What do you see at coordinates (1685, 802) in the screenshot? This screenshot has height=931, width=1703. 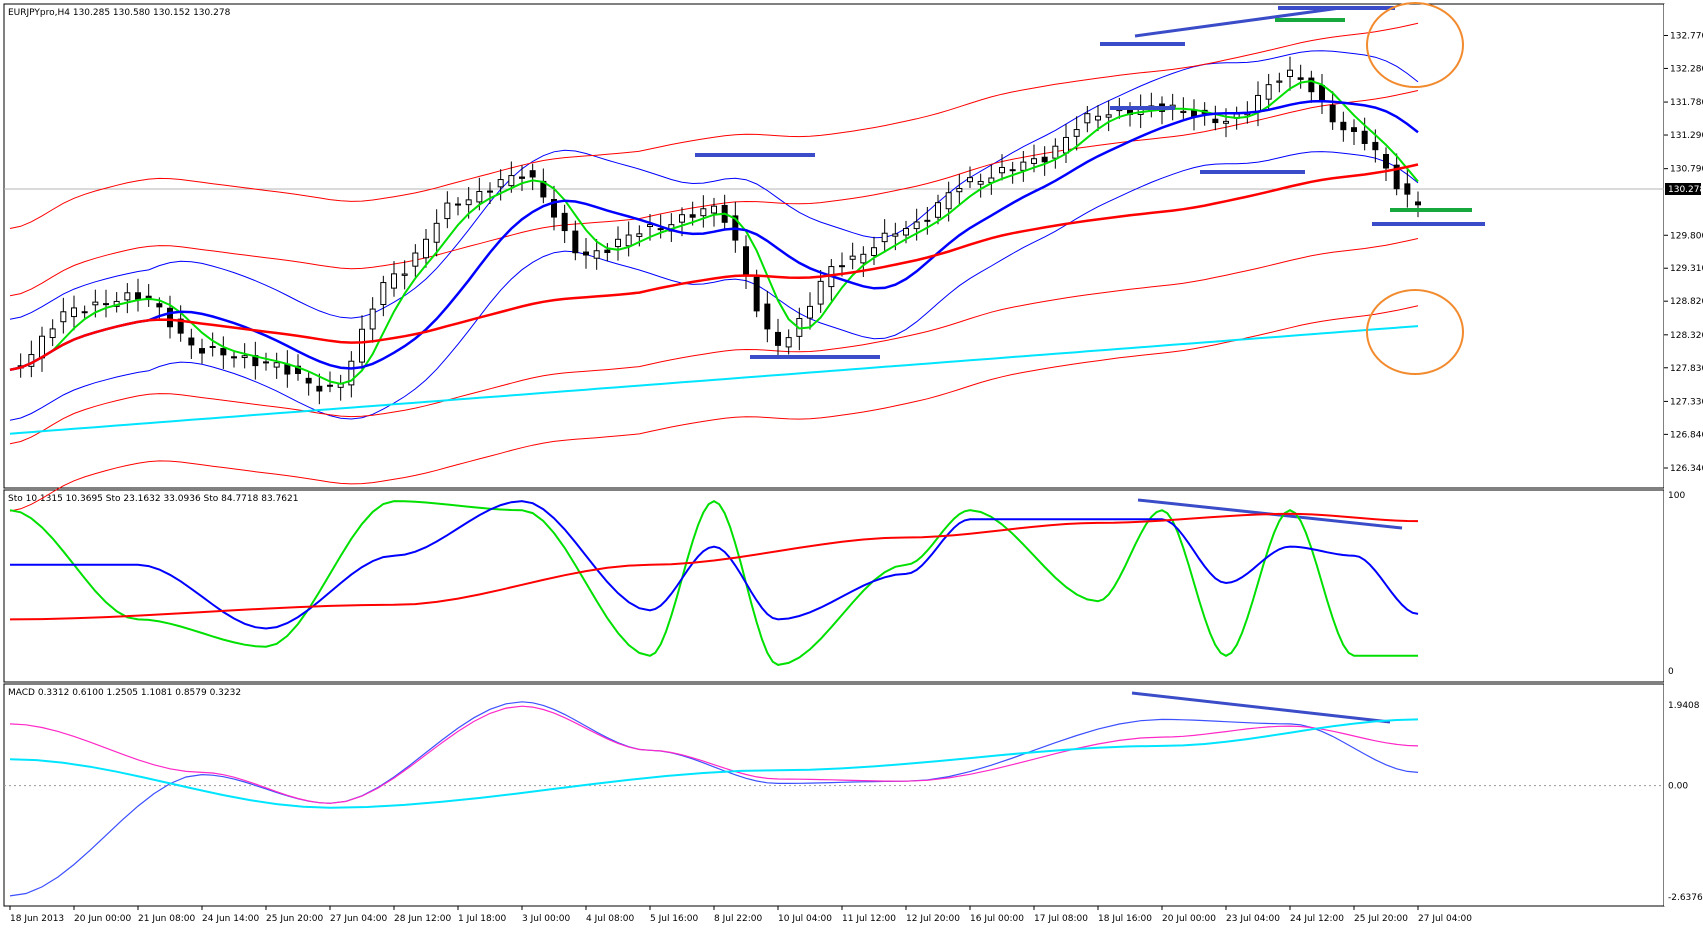 I see `macd-y-axis-ticks: 1.9408 0.00 -2.6376` at bounding box center [1685, 802].